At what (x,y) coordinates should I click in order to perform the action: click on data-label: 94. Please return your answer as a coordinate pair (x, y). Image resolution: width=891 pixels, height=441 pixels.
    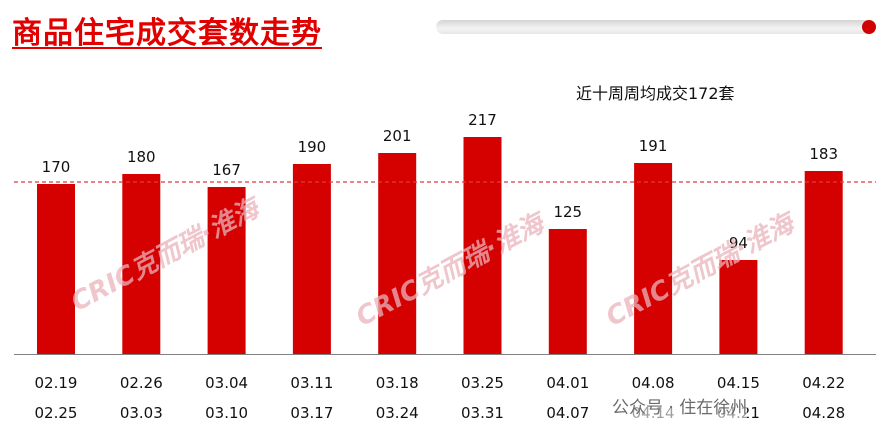
    Looking at the image, I should click on (738, 243).